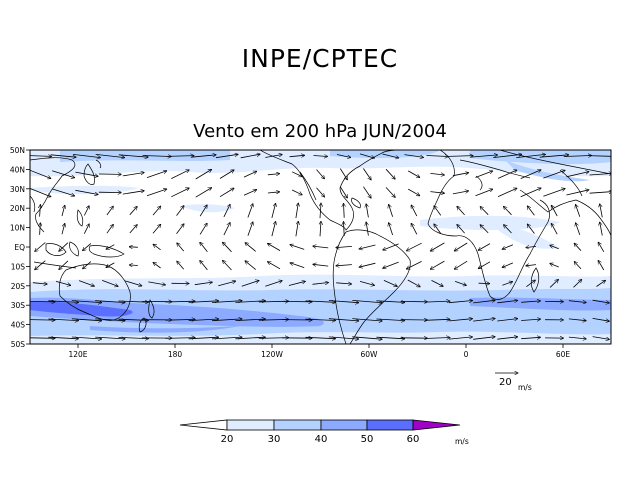 The width and height of the screenshot is (640, 494). What do you see at coordinates (274, 439) in the screenshot?
I see `colorbar-tick-label: 30` at bounding box center [274, 439].